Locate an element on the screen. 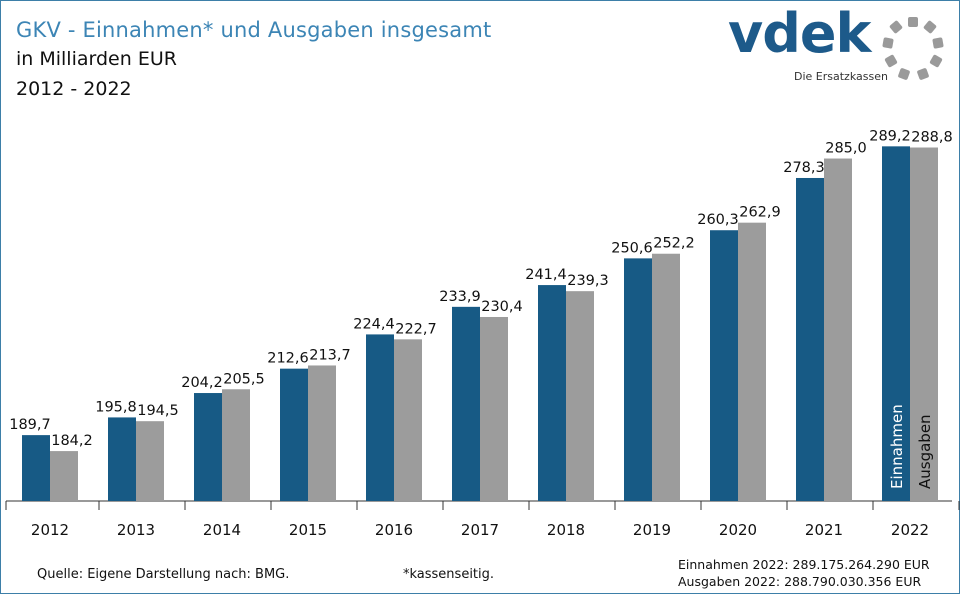 Image resolution: width=960 pixels, height=594 pixels. vdek-logo: vdek Die Ersatzkassen is located at coordinates (840, 46).